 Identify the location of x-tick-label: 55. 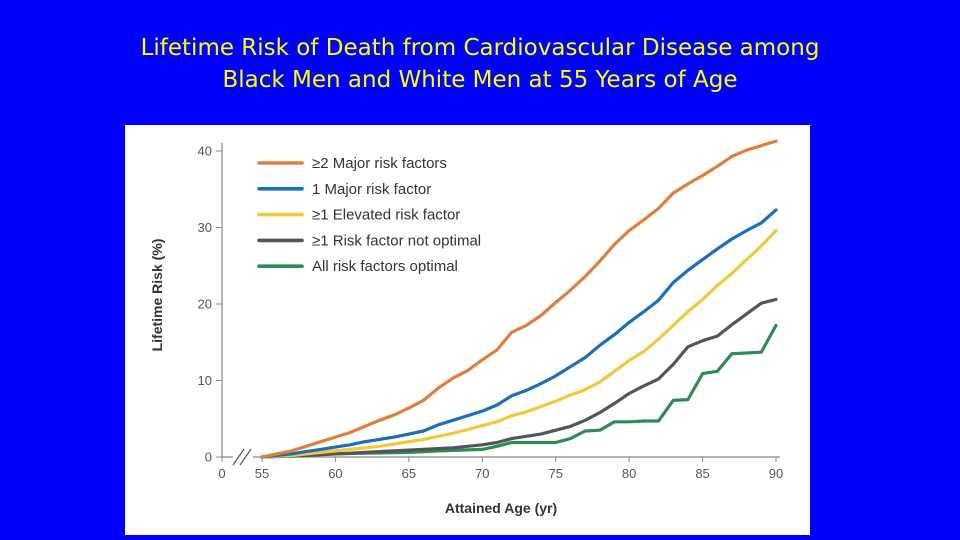
(262, 473).